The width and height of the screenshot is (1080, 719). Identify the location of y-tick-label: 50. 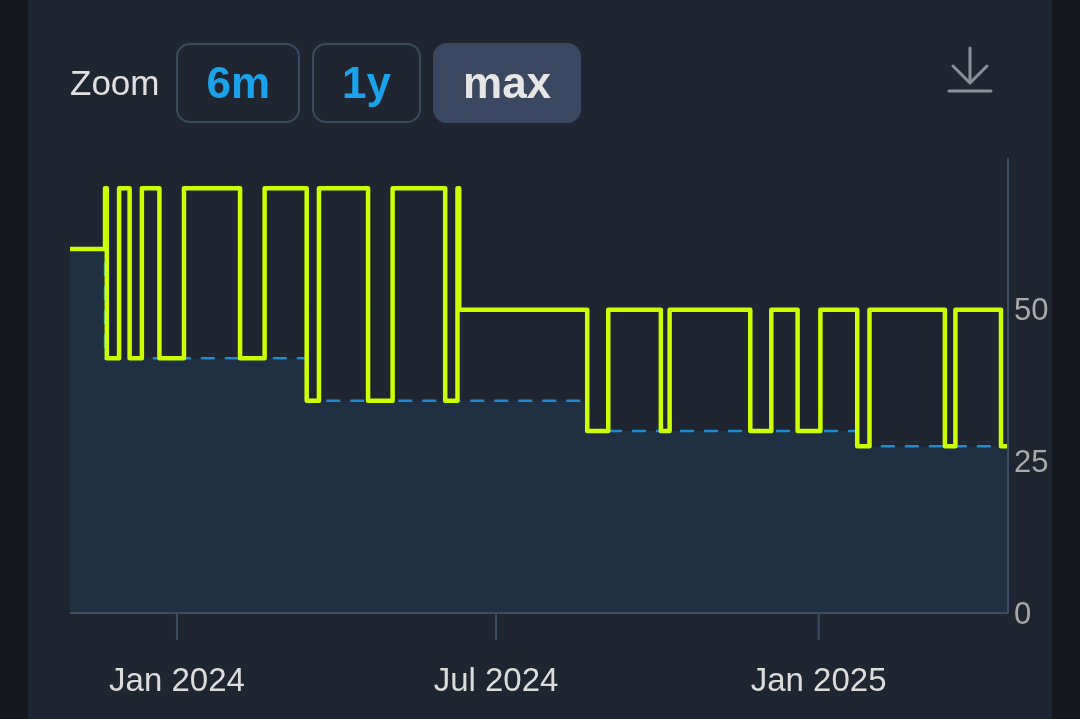
(1031, 310).